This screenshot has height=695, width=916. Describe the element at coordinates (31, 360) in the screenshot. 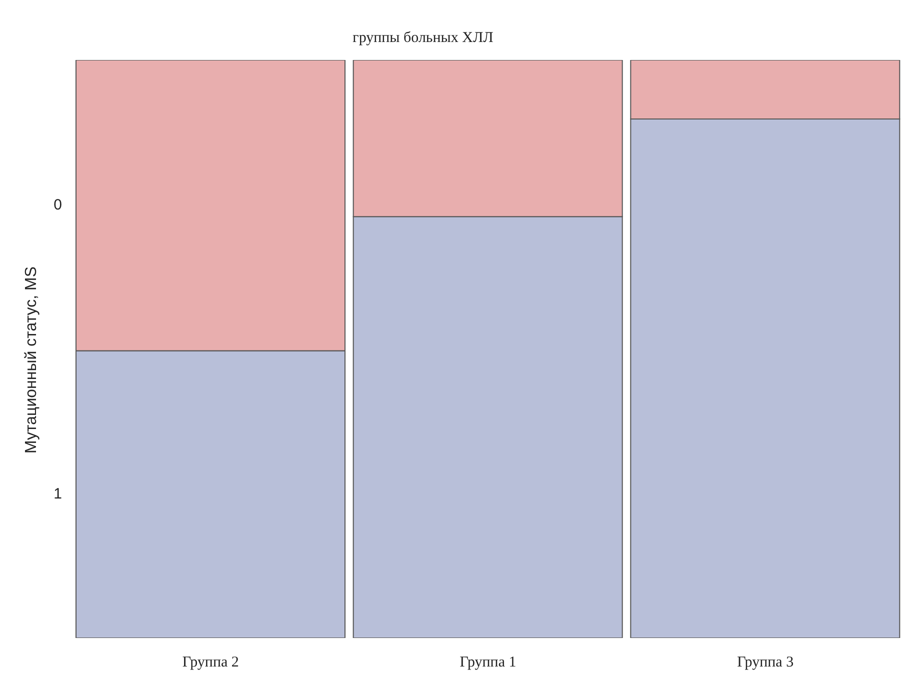

I see `y-axis-title: Мутационный статус, MS` at that location.